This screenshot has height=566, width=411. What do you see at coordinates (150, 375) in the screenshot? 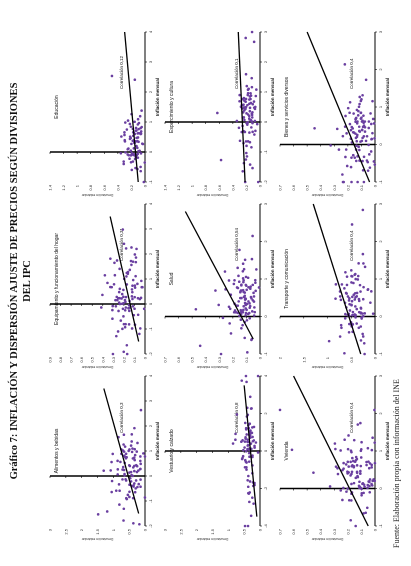
I see `x-tick-label: 4` at bounding box center [150, 375].